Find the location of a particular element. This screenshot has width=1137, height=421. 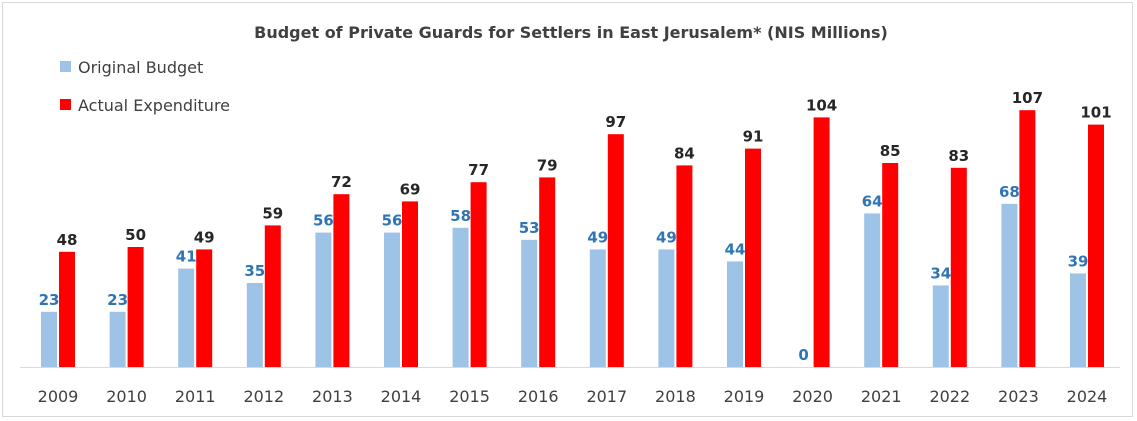

bar-original-budget-2014 is located at coordinates (392, 299).